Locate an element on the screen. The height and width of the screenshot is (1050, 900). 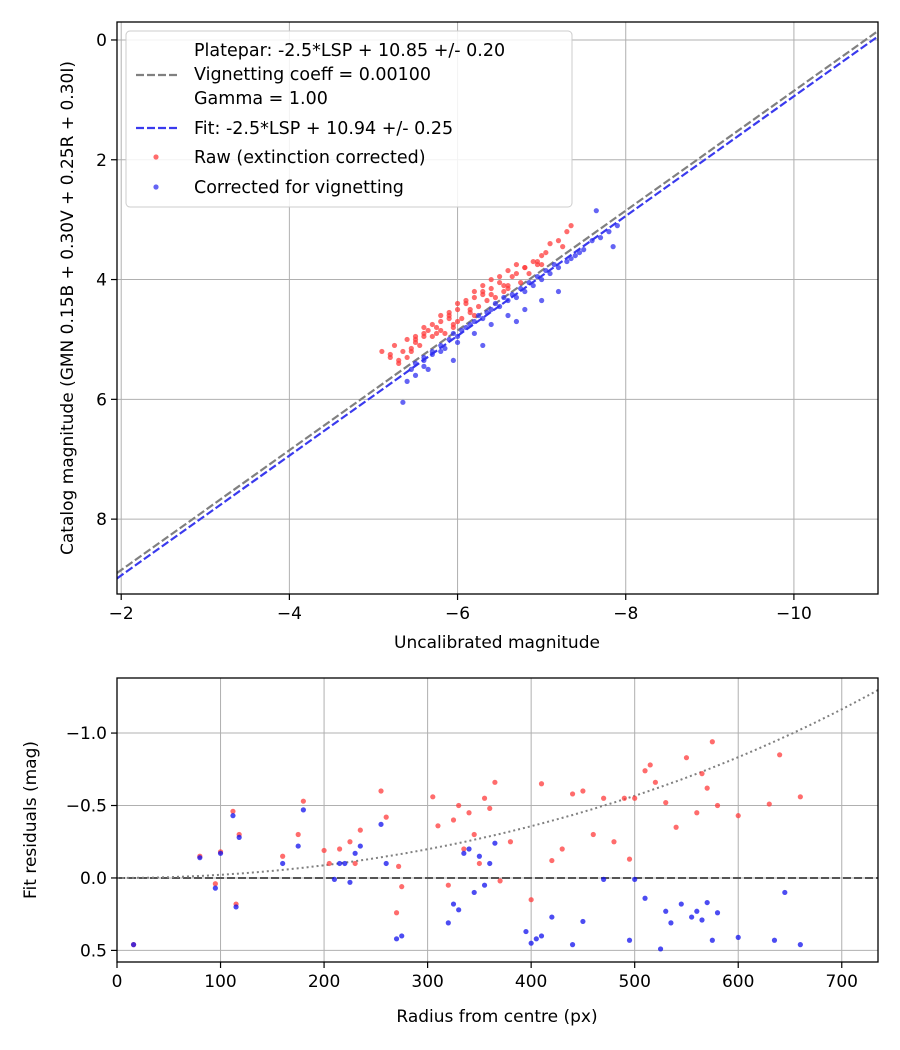
y-tick-label: 6 is located at coordinates (101, 400).